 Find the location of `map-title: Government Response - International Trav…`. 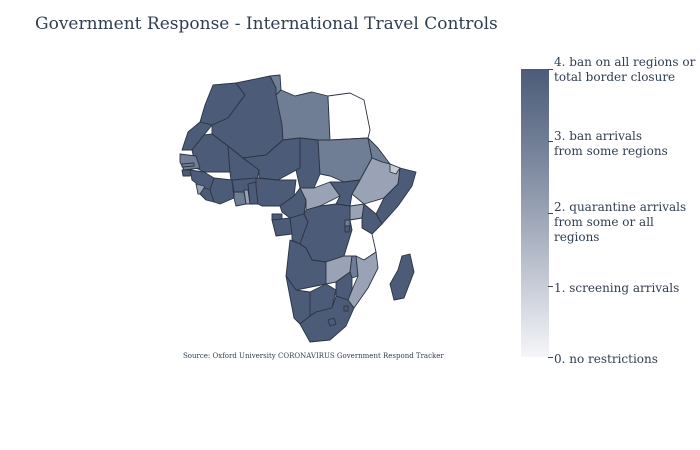

map-title: Government Response - International Trav… is located at coordinates (266, 24).